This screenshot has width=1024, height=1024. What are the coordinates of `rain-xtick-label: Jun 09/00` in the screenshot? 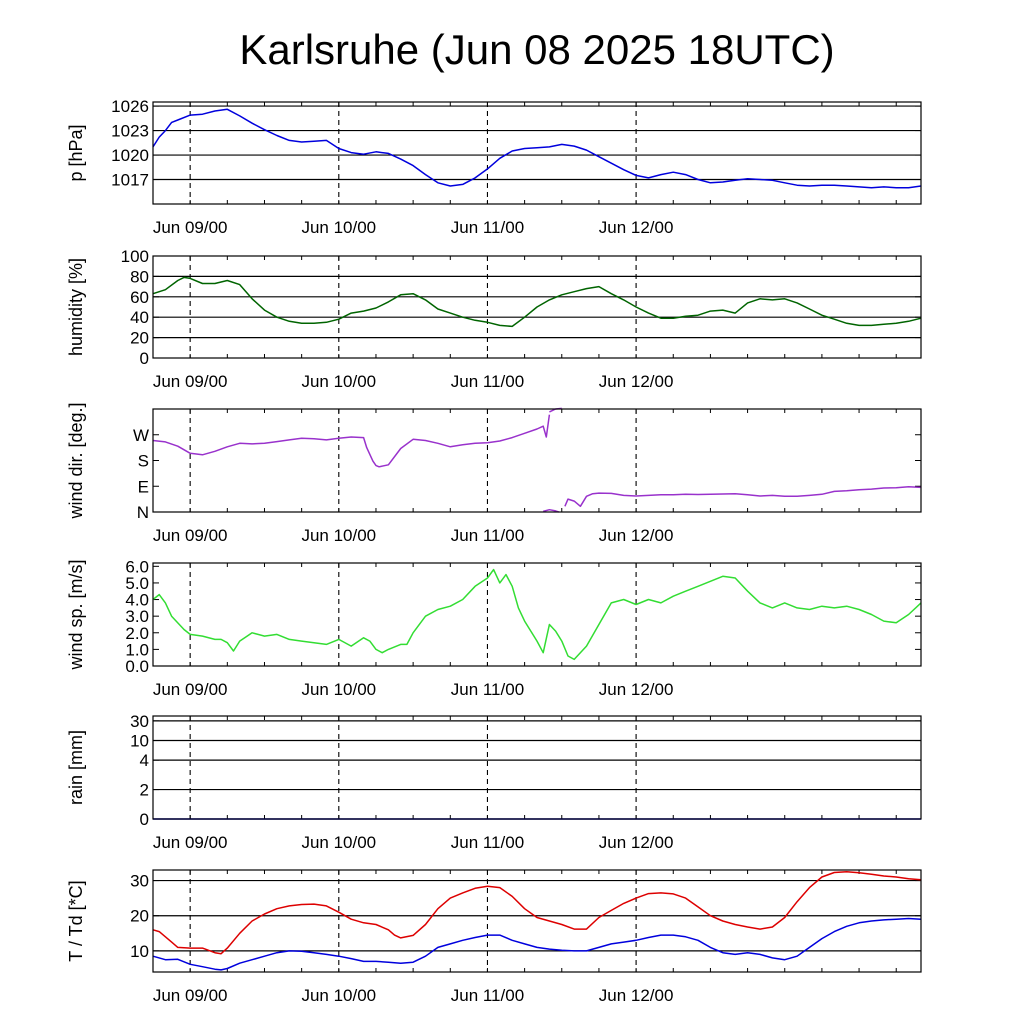 It's located at (190, 842).